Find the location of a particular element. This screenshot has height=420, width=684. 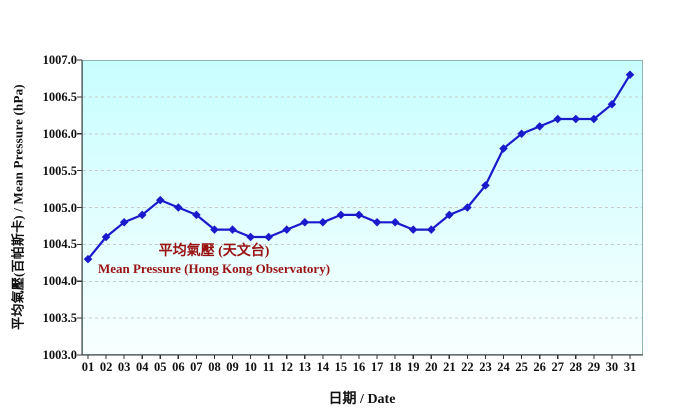

x-tick-label: 23 is located at coordinates (485, 367).